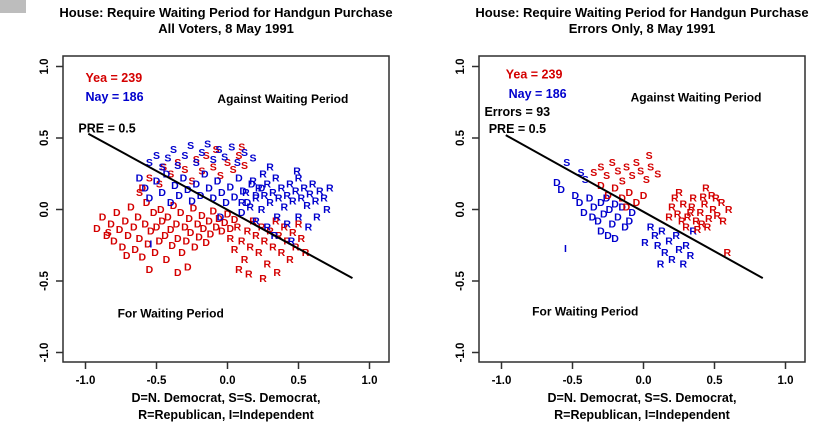  What do you see at coordinates (461, 210) in the screenshot?
I see `y-tick-label: 0.0` at bounding box center [461, 210].